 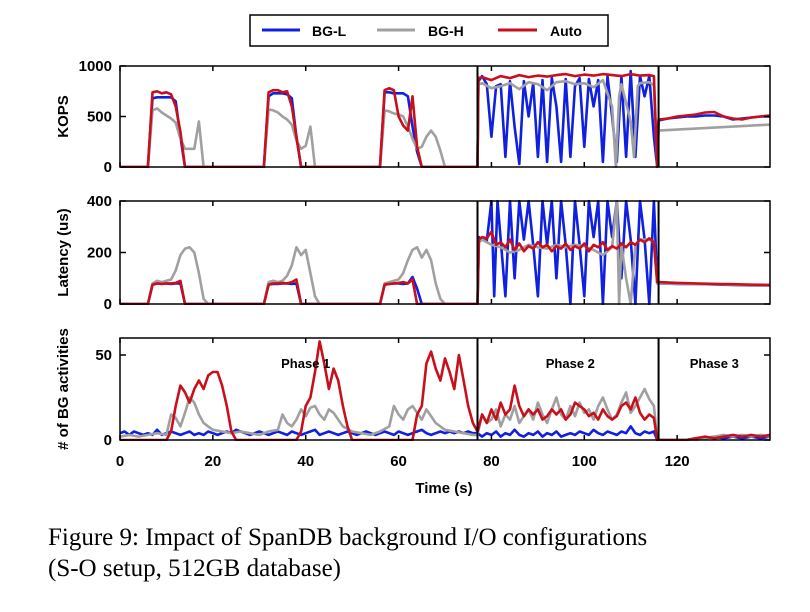 What do you see at coordinates (445, 414) in the screenshot?
I see `series-bg-h-of-bg-activities` at bounding box center [445, 414].